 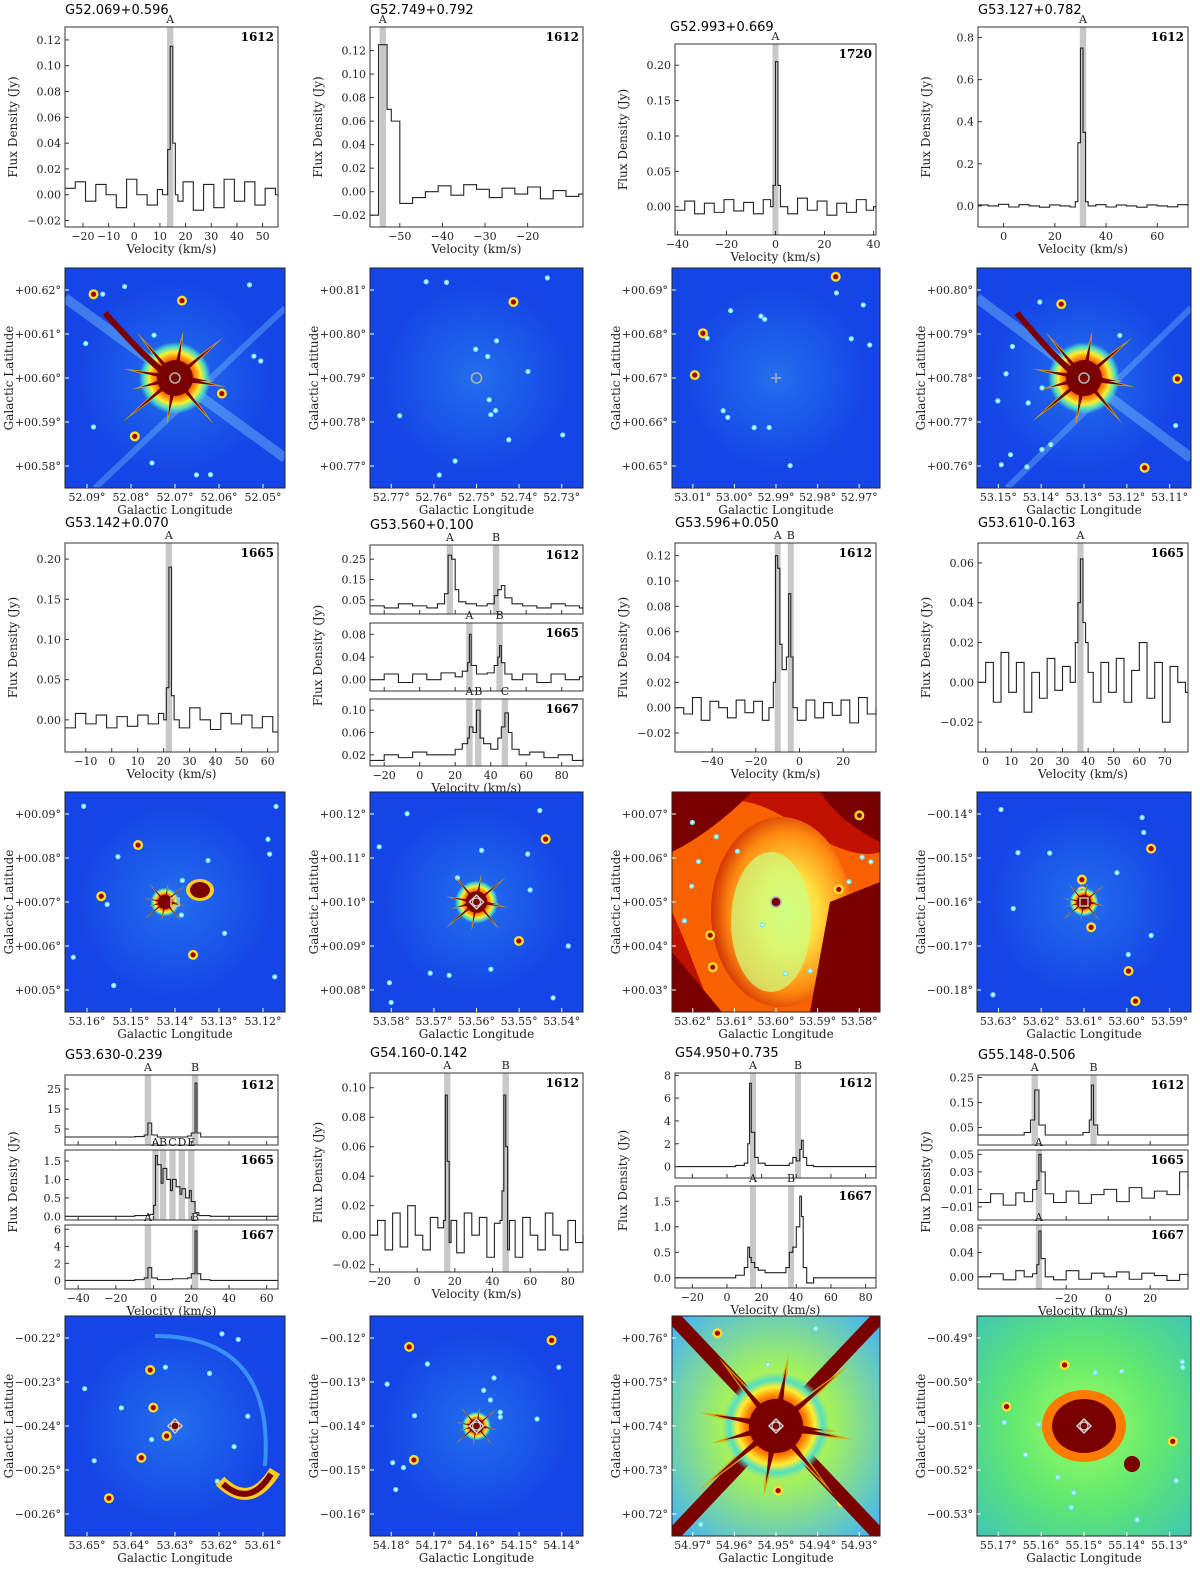 I want to click on spec8-p0-ytick-label: 25, so click(x=54, y=1089).